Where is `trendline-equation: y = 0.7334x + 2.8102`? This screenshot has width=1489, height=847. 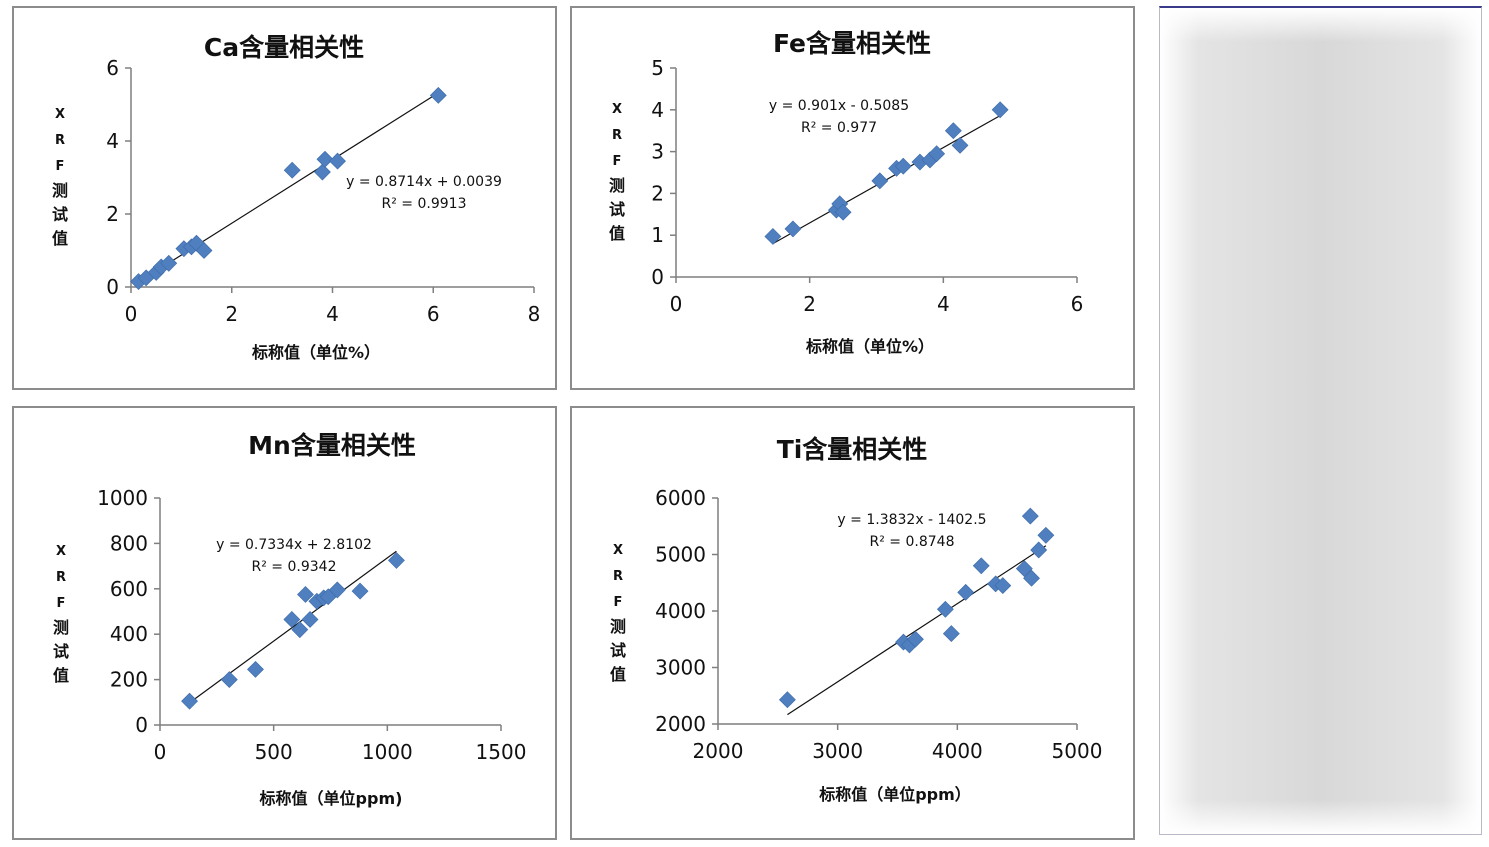
trendline-equation: y = 0.7334x + 2.8102 is located at coordinates (294, 545).